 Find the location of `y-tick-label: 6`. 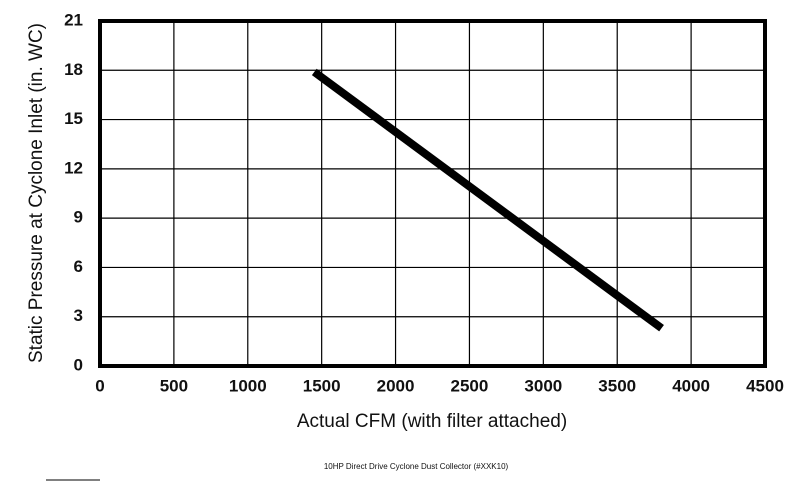

y-tick-label: 6 is located at coordinates (78, 266).